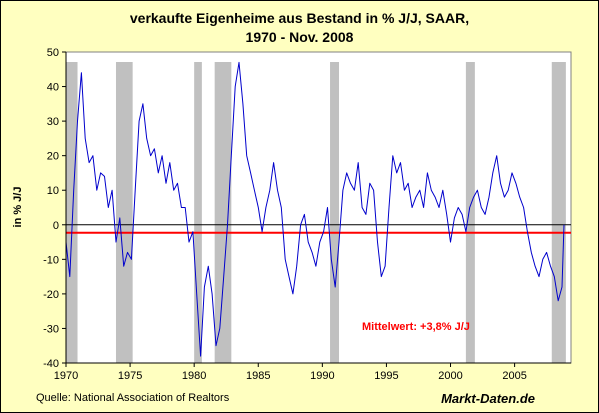  Describe the element at coordinates (194, 376) in the screenshot. I see `x-tick-label: 1980` at that location.